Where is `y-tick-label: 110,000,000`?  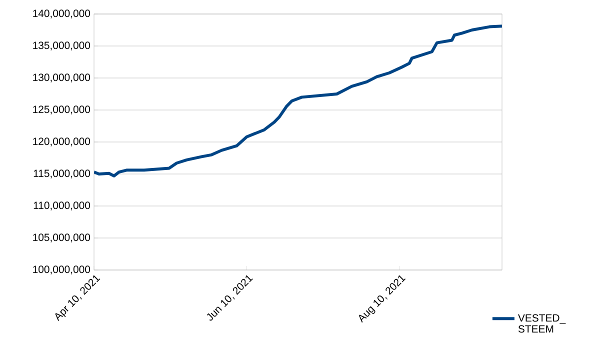
y-tick-label: 110,000,000 is located at coordinates (62, 206).